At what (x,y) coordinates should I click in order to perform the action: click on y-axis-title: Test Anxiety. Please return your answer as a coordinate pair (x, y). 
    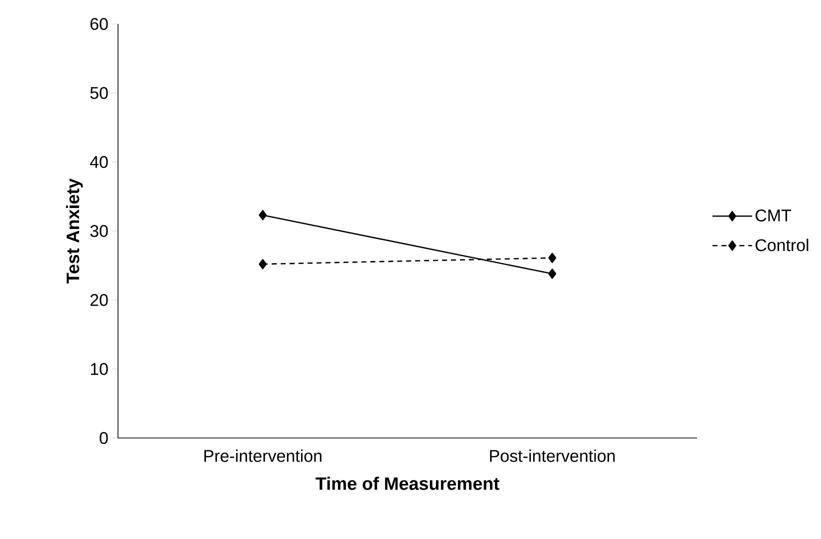
    Looking at the image, I should click on (74, 231).